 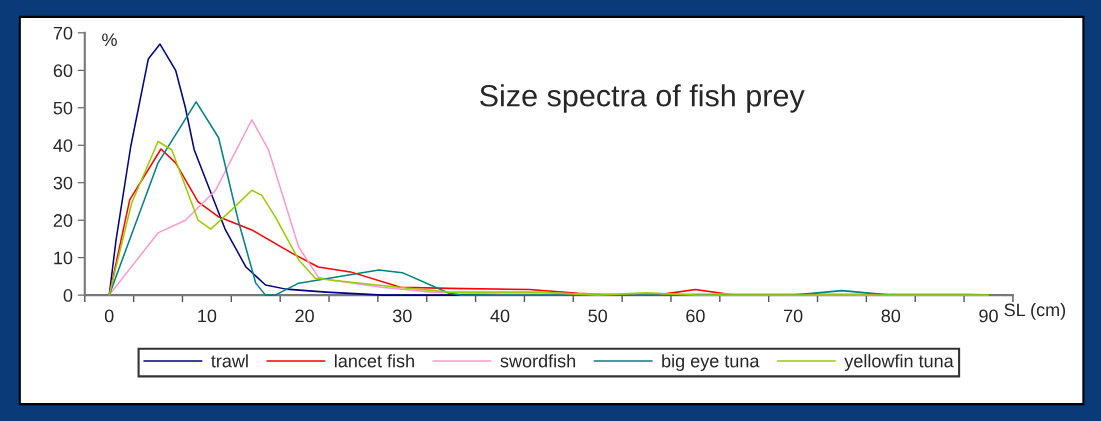 I want to click on x-tick-label: 80, so click(x=891, y=316).